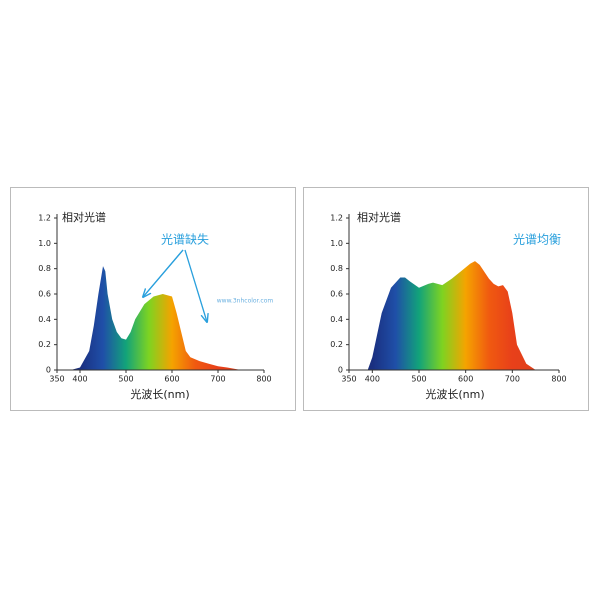 The height and width of the screenshot is (604, 600). I want to click on annotation: 光谱缺失, so click(185, 239).